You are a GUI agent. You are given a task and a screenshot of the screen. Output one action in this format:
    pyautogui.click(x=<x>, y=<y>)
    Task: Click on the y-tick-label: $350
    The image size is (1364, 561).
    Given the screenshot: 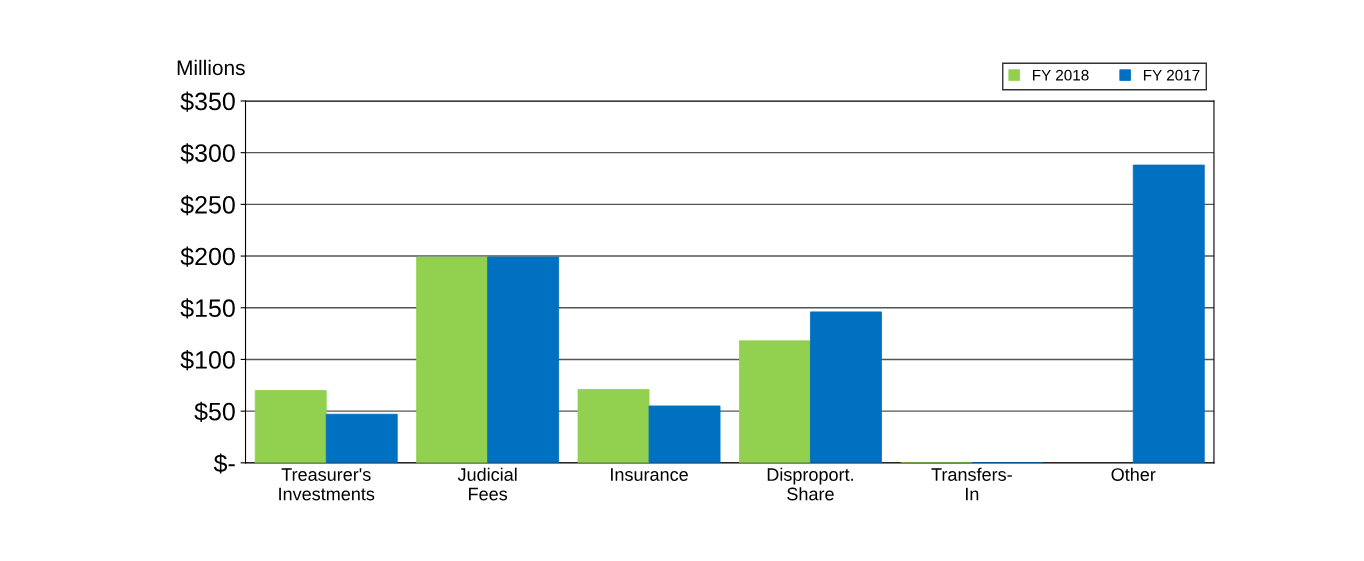 What is the action you would take?
    pyautogui.click(x=207, y=101)
    